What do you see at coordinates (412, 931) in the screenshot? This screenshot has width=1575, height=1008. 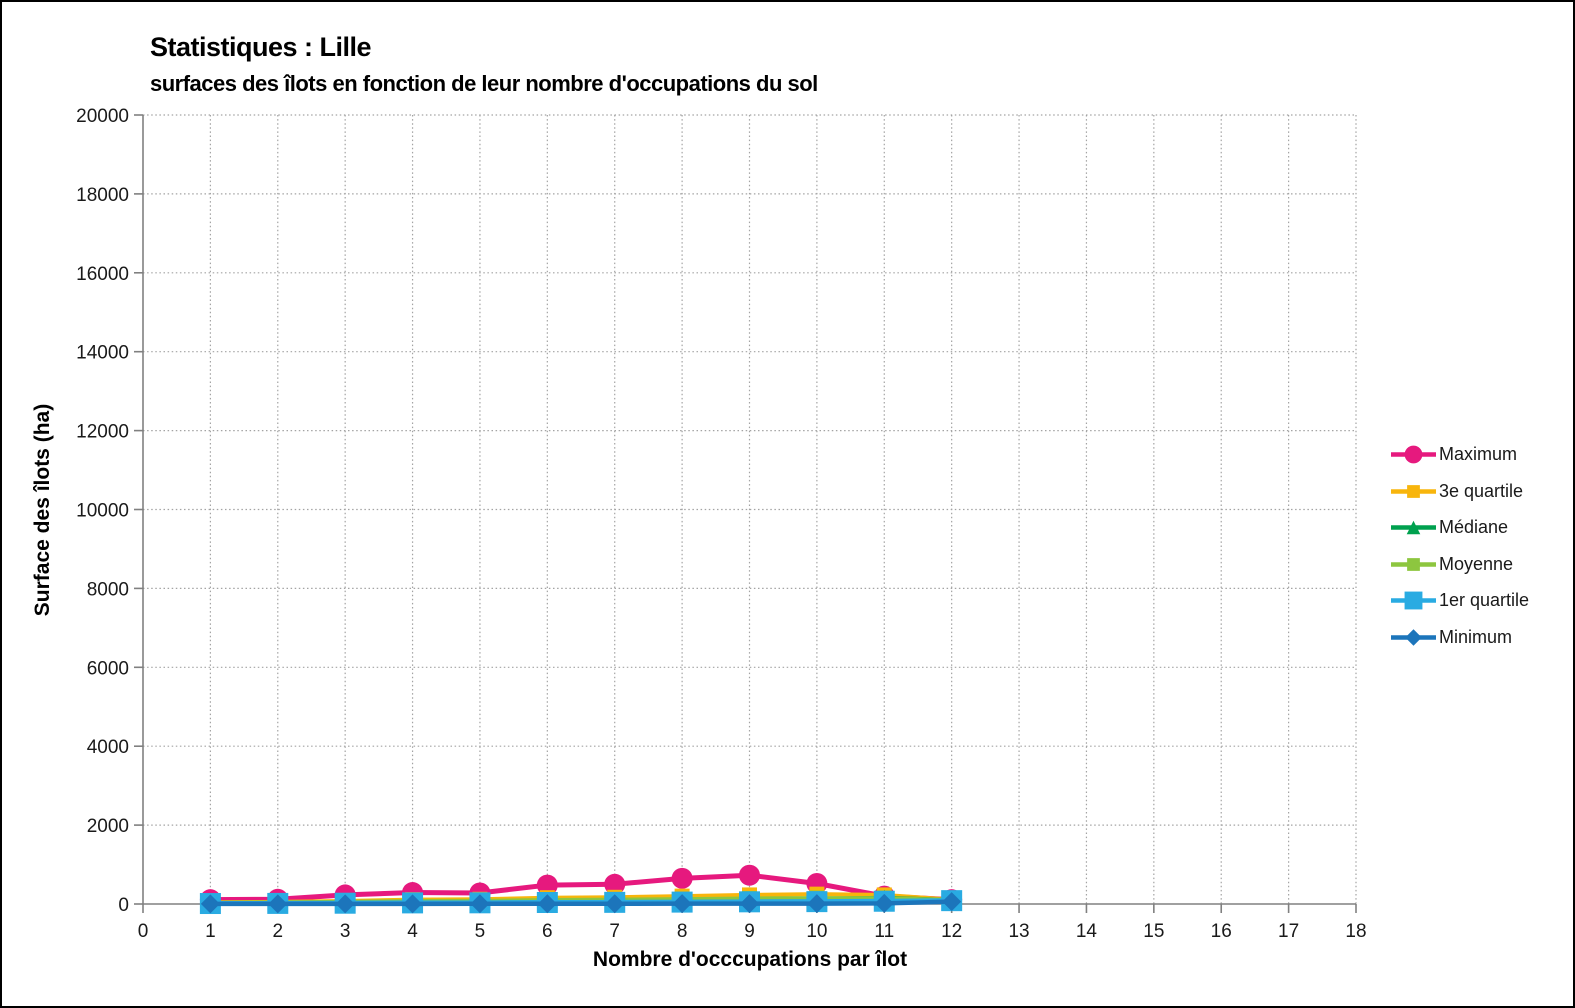 I see `x-tick-label: 4` at bounding box center [412, 931].